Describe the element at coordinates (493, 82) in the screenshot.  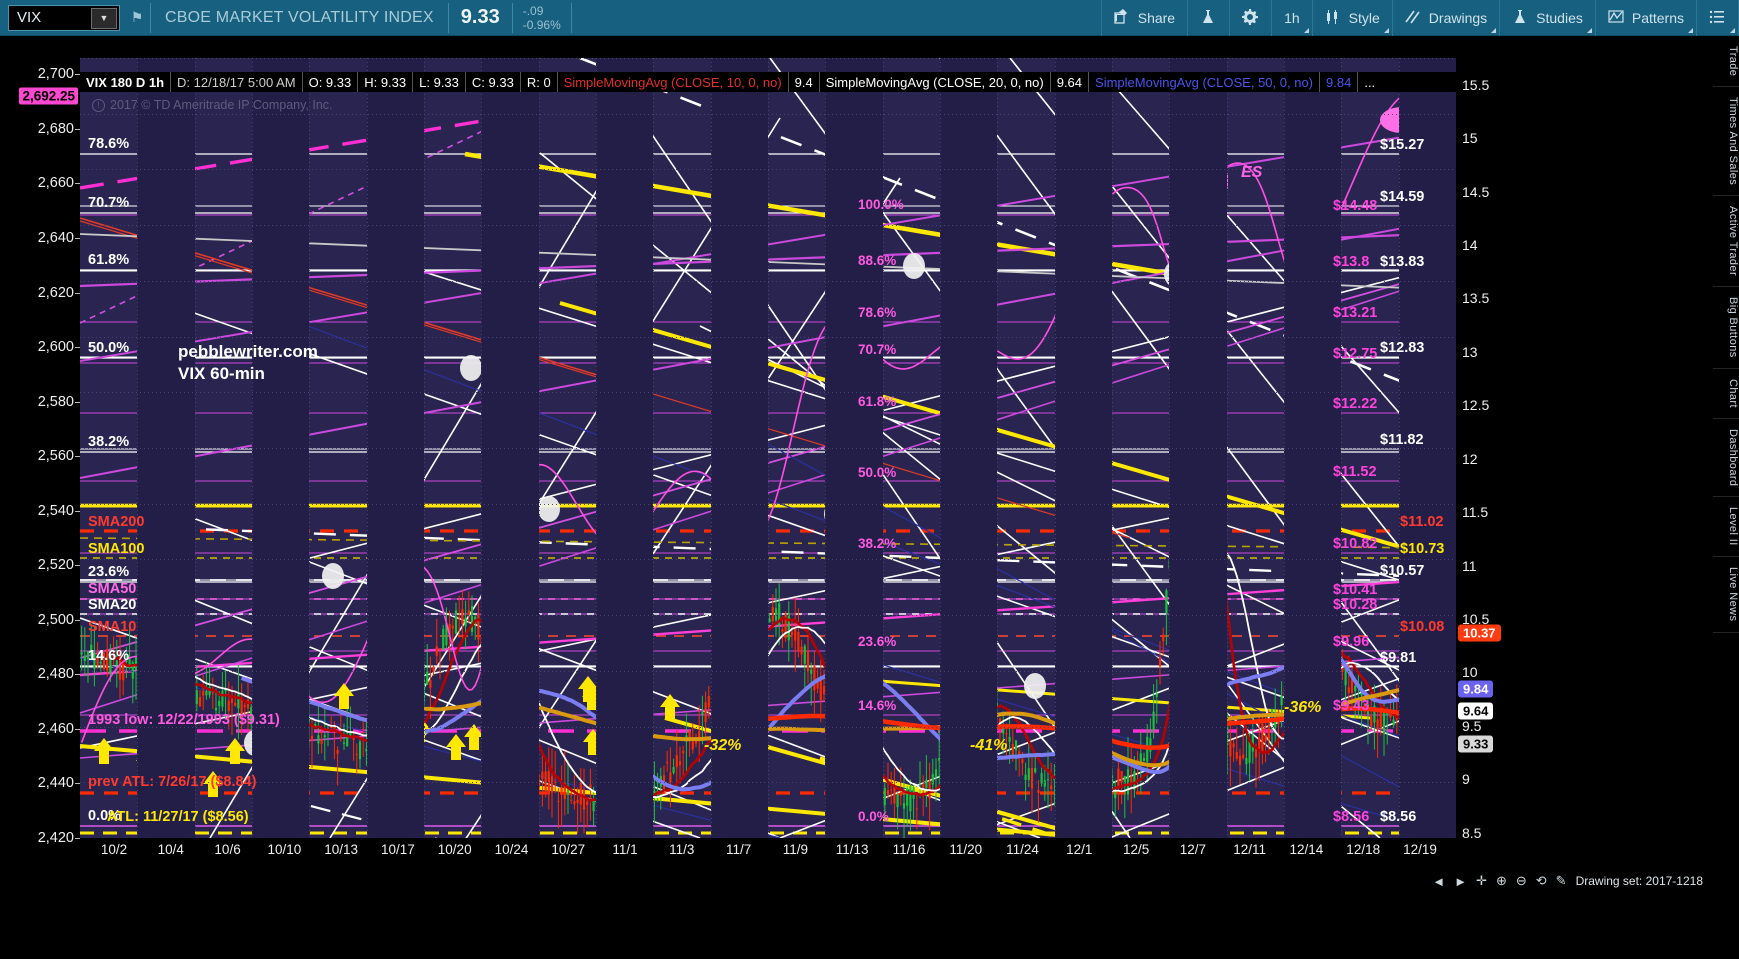
I see `info-close: C: 9.33` at that location.